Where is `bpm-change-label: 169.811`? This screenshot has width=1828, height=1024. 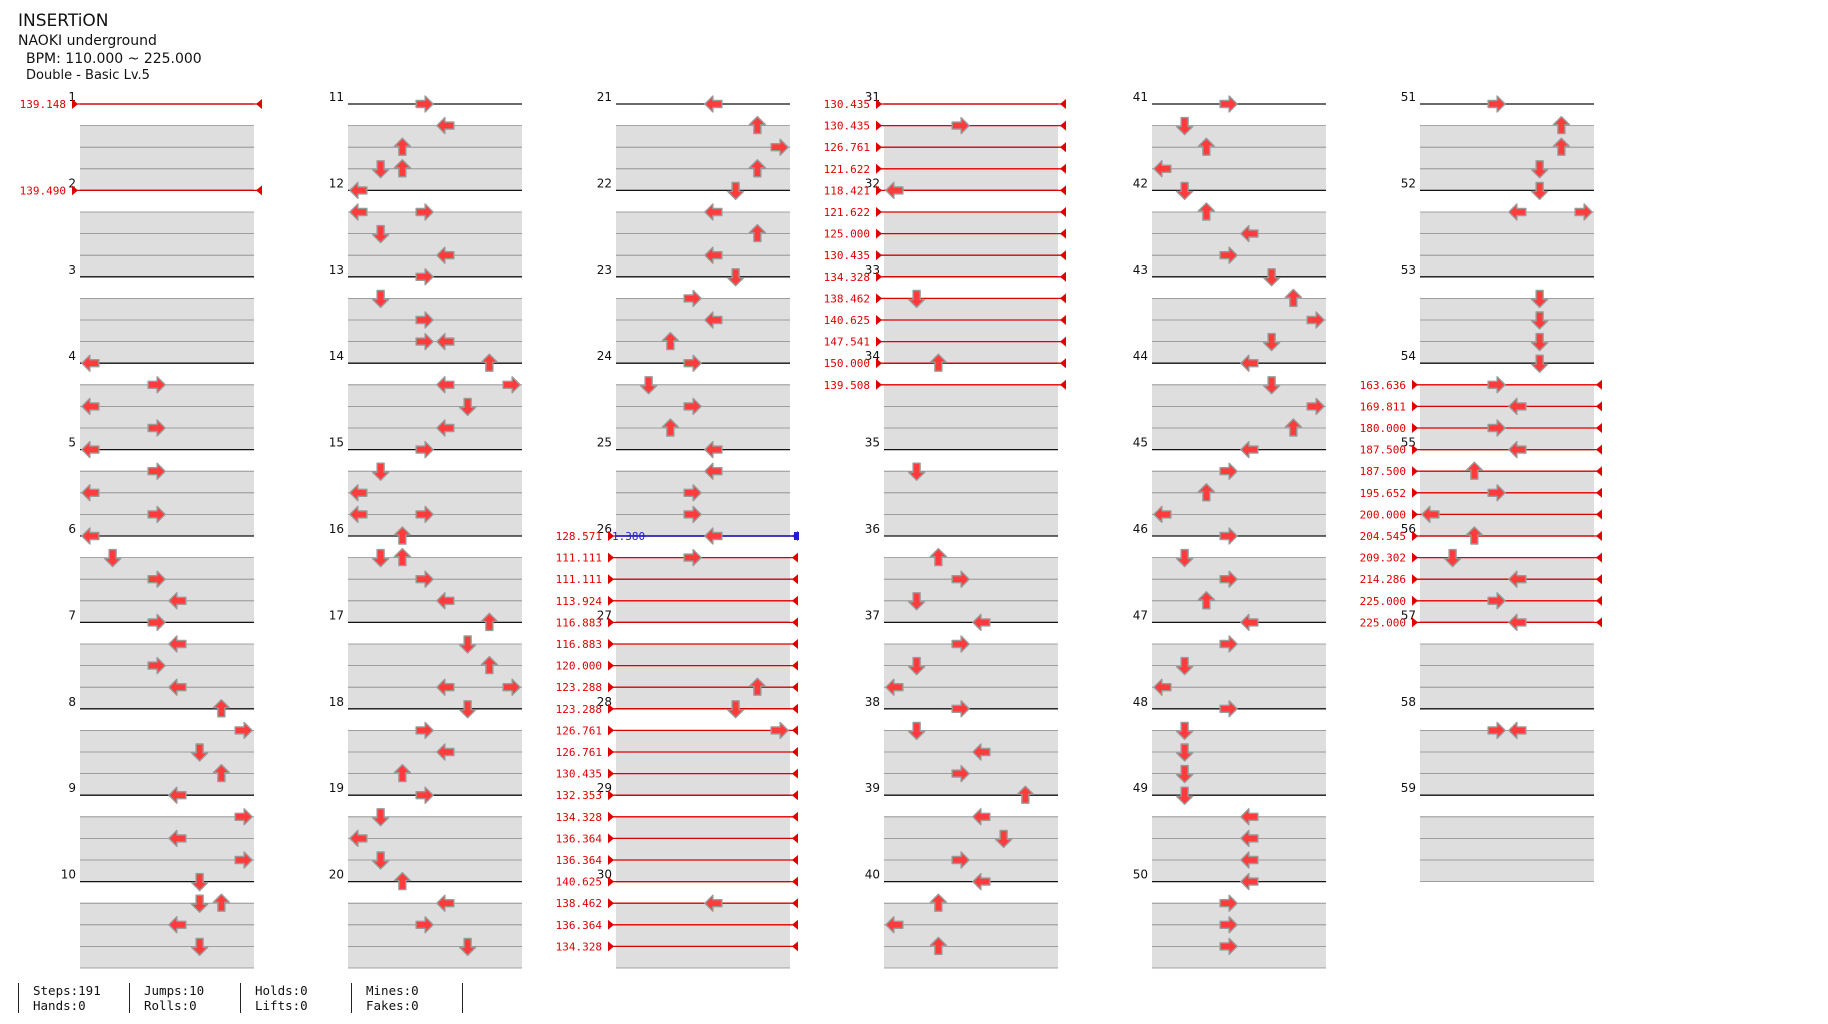
bpm-change-label: 169.811 is located at coordinates (1383, 406).